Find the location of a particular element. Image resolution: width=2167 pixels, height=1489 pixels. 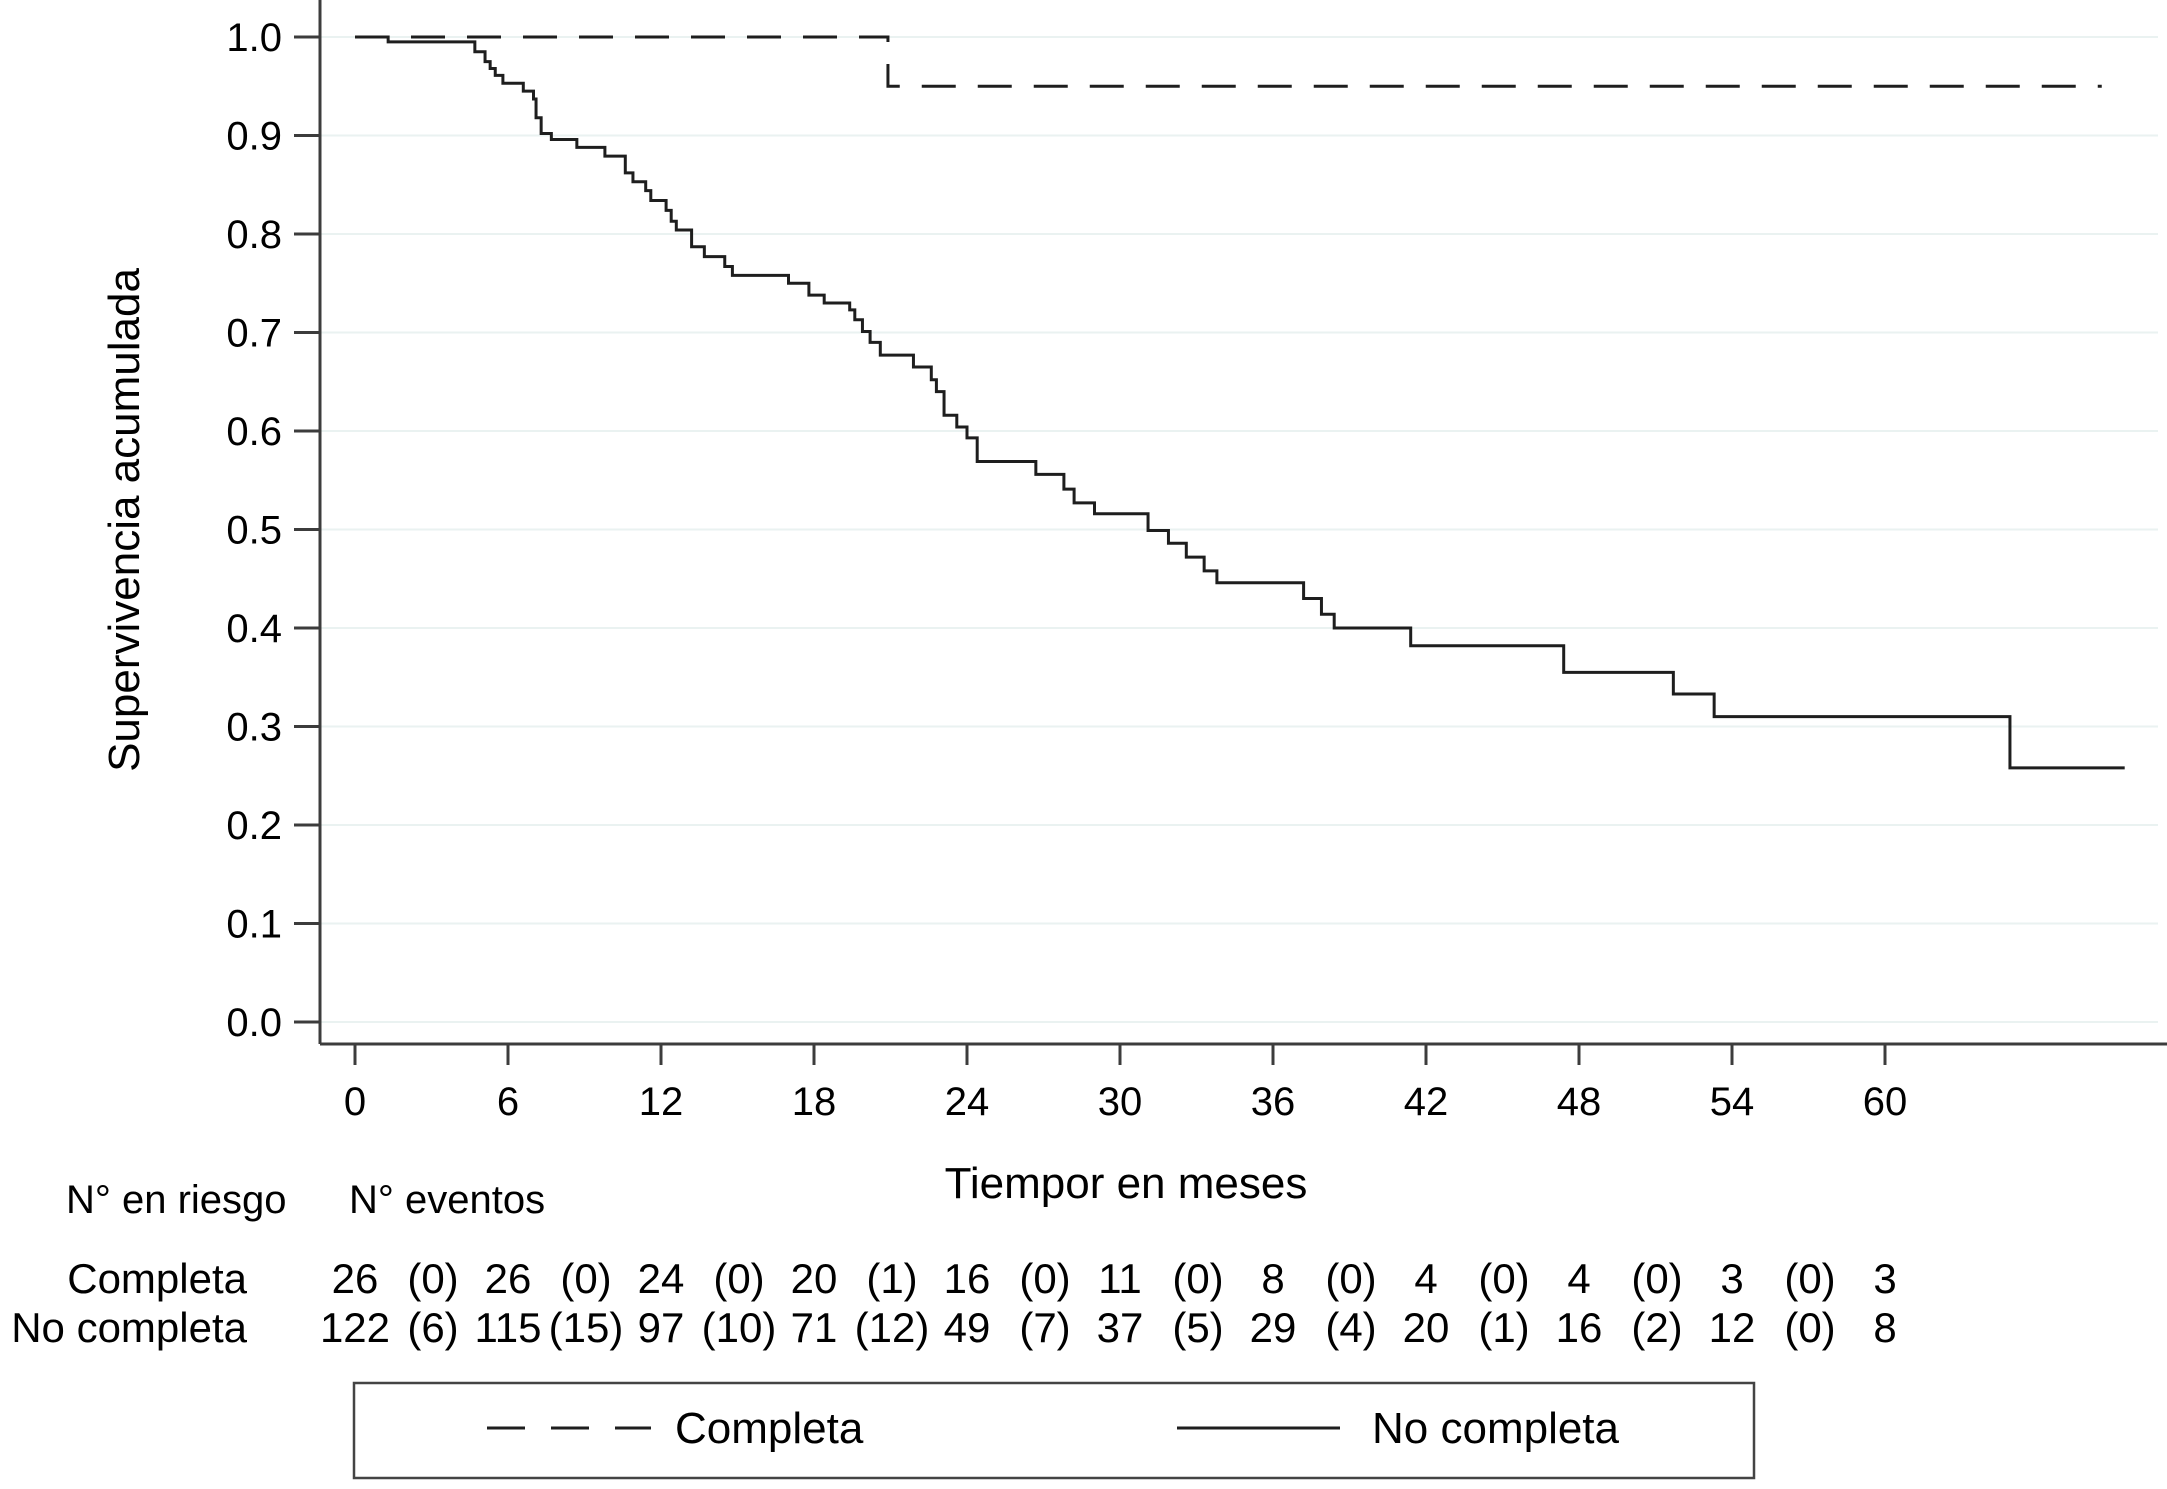

legend-label-completa: Completa is located at coordinates (769, 1428).